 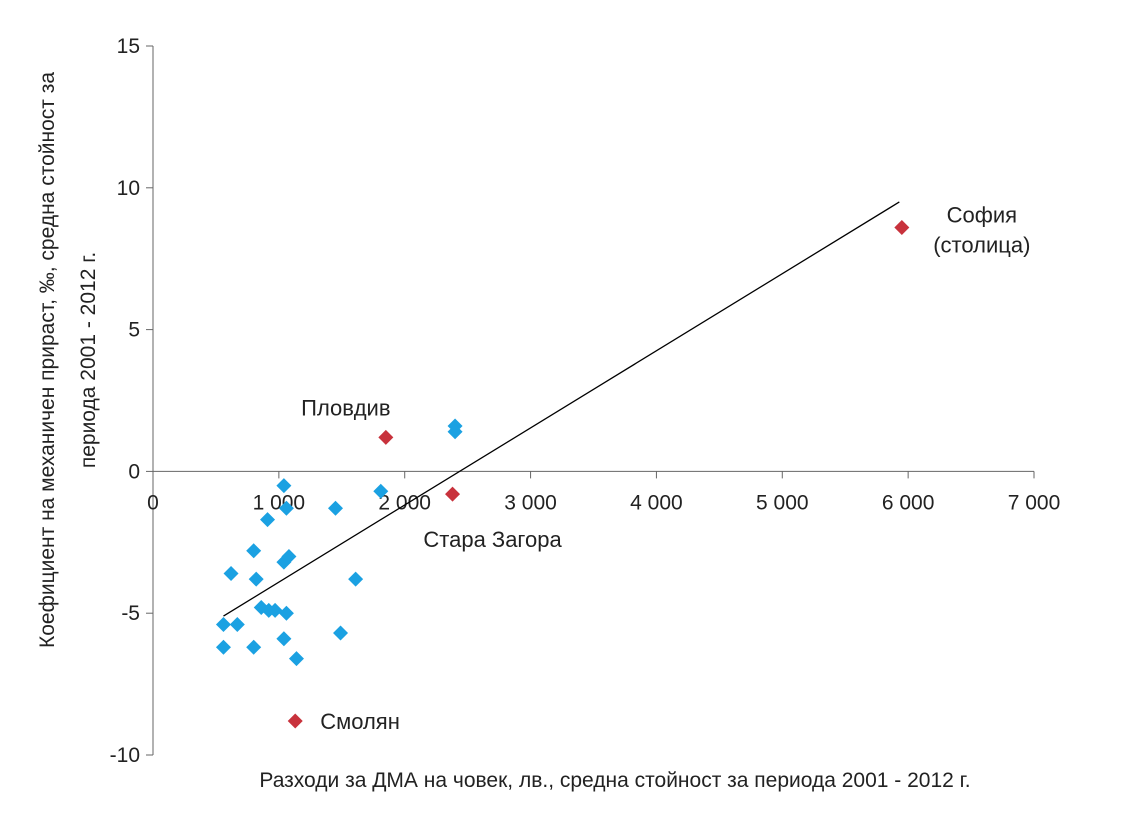 What do you see at coordinates (128, 188) in the screenshot?
I see `y-tick-label: 10` at bounding box center [128, 188].